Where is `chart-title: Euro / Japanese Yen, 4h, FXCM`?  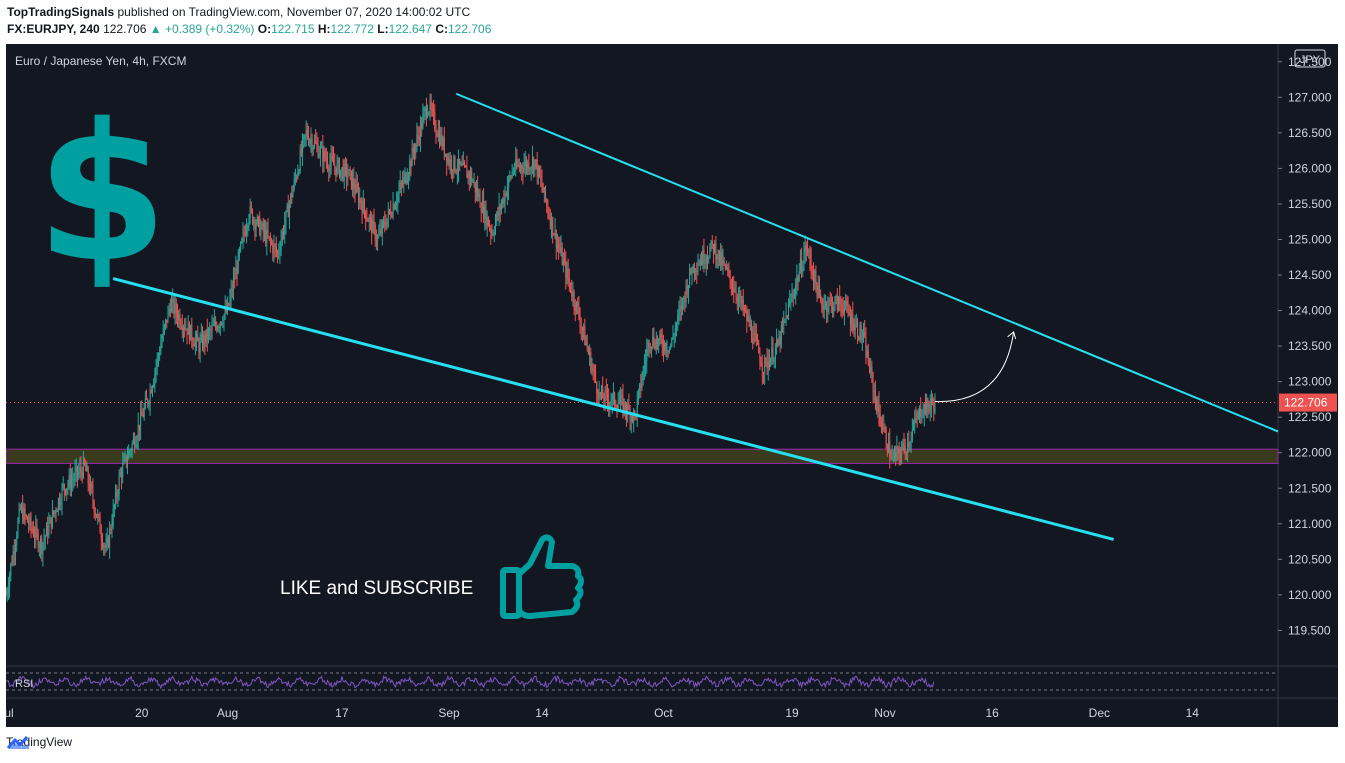
chart-title: Euro / Japanese Yen, 4h, FXCM is located at coordinates (100, 61).